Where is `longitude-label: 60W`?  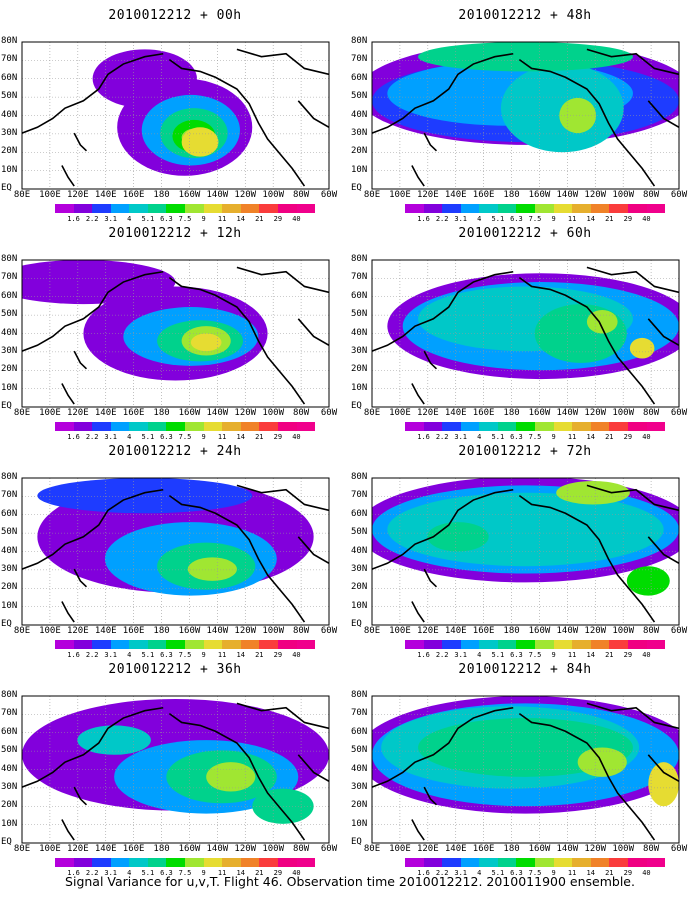 longitude-label: 60W is located at coordinates (679, 195).